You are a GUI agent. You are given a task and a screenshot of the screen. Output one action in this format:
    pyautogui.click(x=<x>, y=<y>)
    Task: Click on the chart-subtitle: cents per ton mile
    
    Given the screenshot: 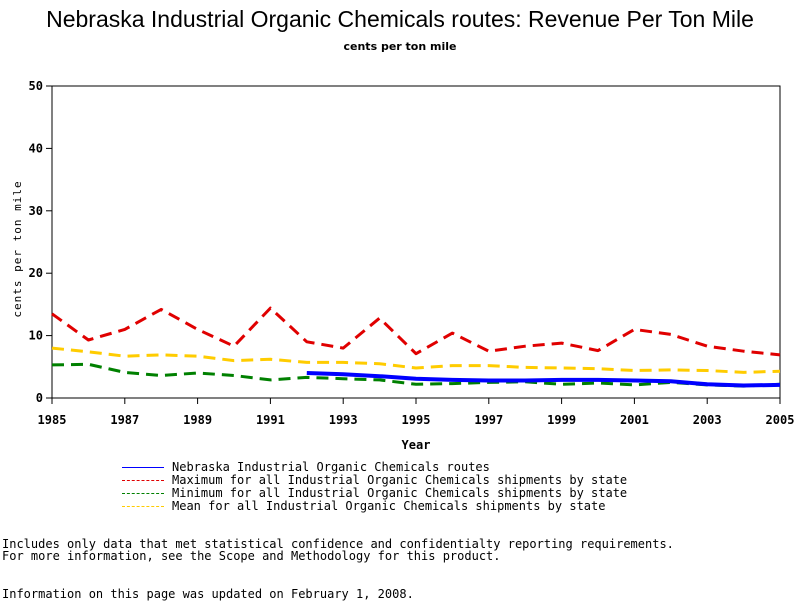 What is the action you would take?
    pyautogui.click(x=400, y=46)
    